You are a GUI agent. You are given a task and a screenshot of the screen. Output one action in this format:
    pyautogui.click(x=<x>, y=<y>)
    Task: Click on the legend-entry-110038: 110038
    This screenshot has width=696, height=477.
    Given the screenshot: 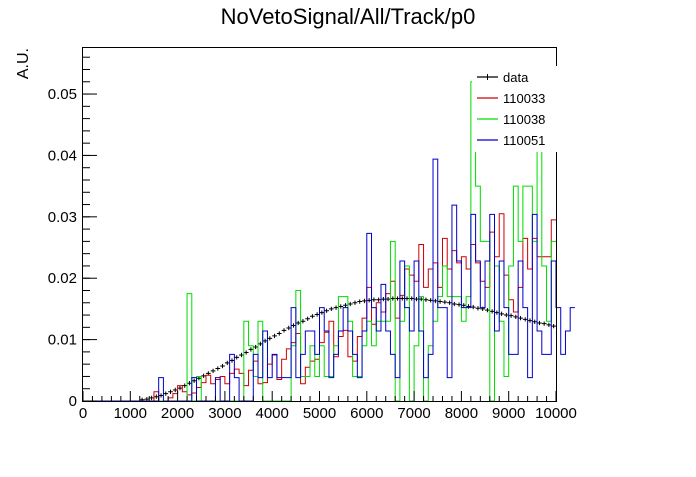 What is the action you would take?
    pyautogui.click(x=511, y=119)
    